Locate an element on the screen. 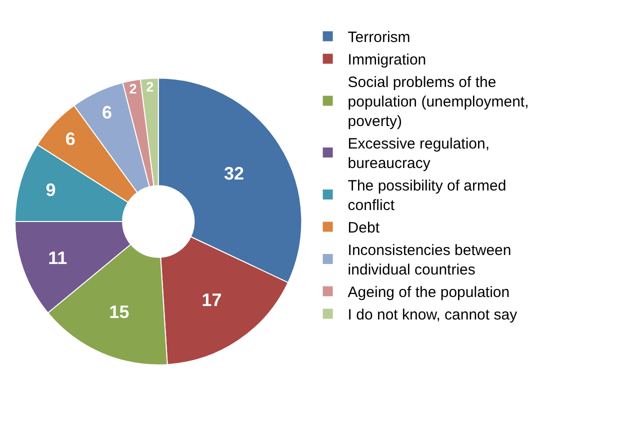 The image size is (630, 443). legend-label: Terrorism is located at coordinates (379, 37).